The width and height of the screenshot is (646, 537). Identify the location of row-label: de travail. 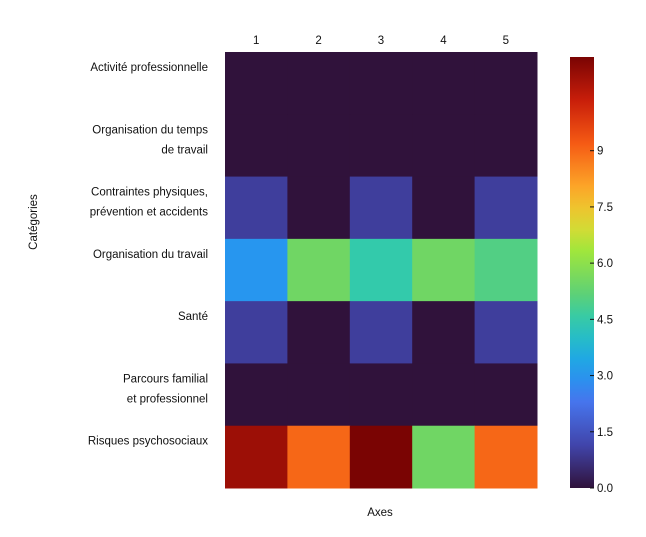
(184, 150).